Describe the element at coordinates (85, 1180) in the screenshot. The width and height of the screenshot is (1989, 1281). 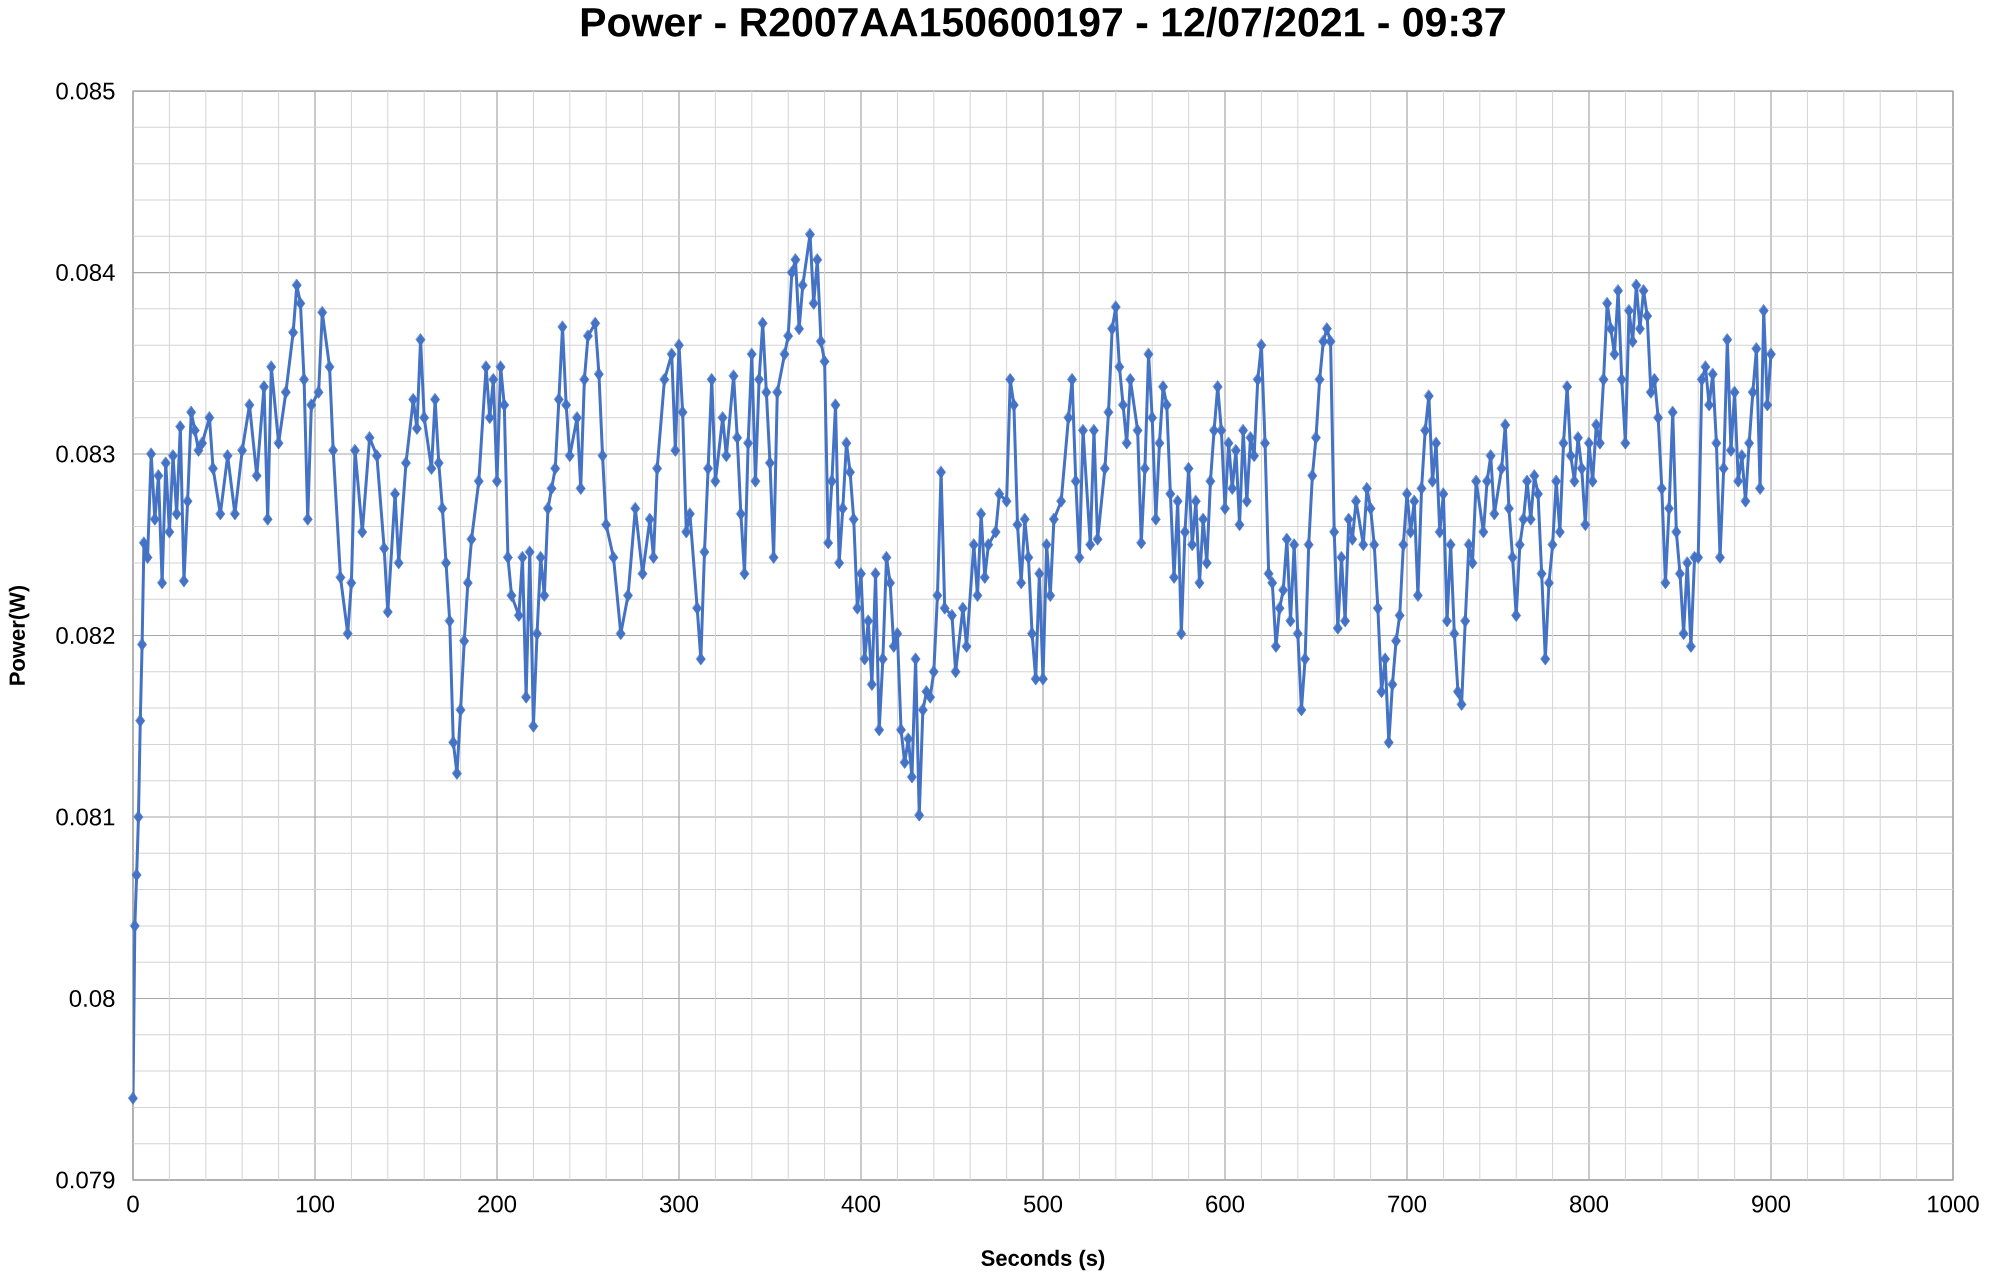
I see `y-tick-label: 0.079` at that location.